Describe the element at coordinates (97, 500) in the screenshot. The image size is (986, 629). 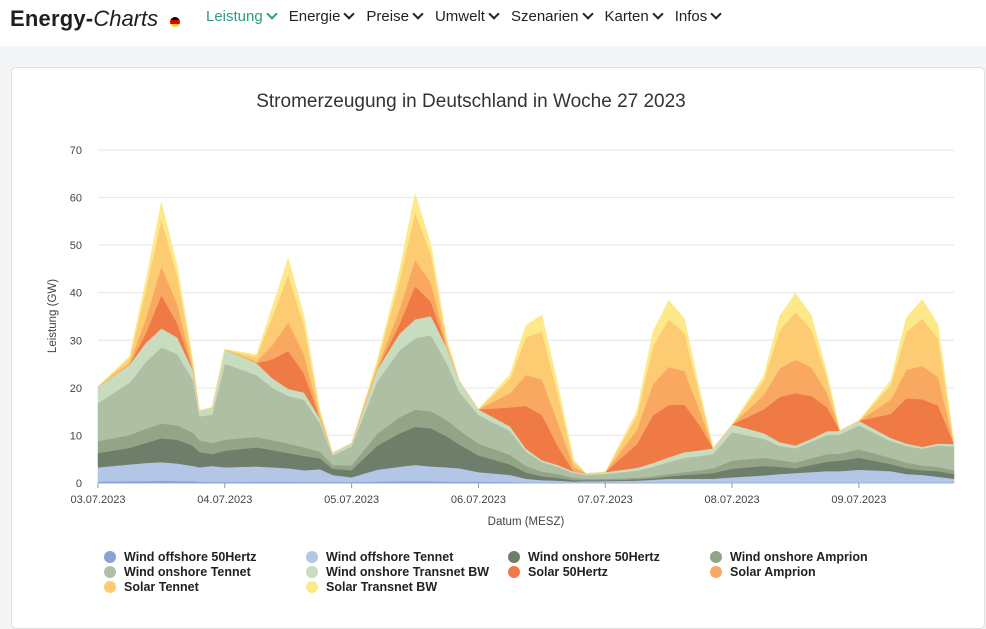
I see `x-tick-label: 03.07.2023` at that location.